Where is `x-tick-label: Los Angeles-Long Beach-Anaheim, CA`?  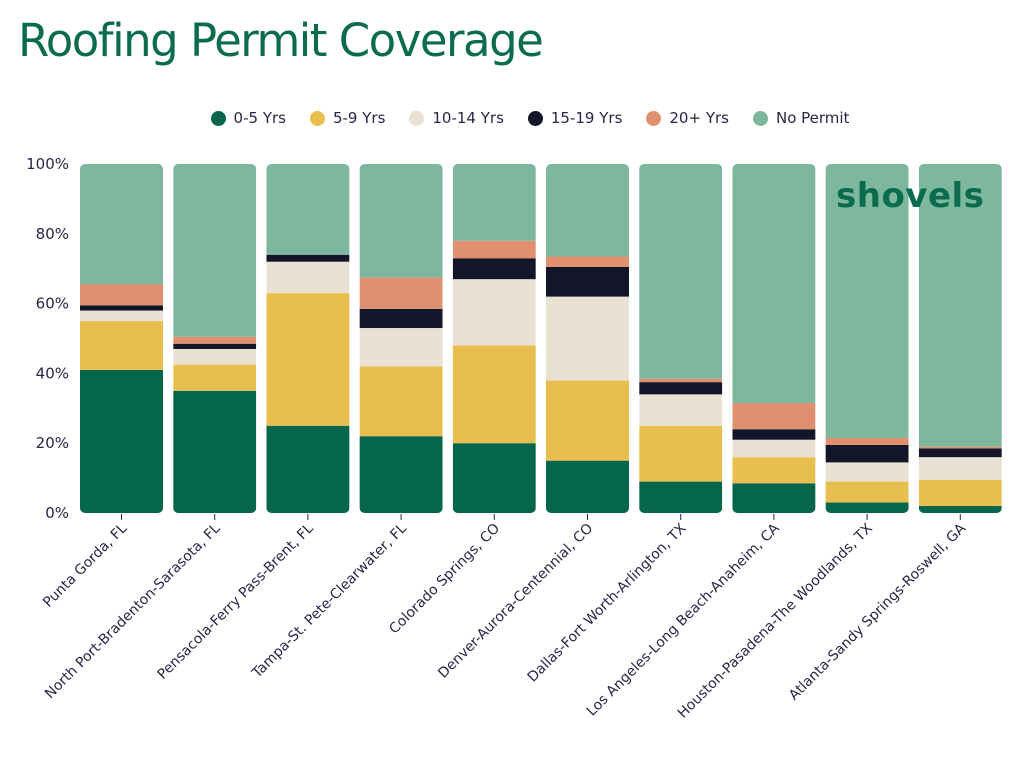
x-tick-label: Los Angeles-Long Beach-Anaheim, CA is located at coordinates (683, 619).